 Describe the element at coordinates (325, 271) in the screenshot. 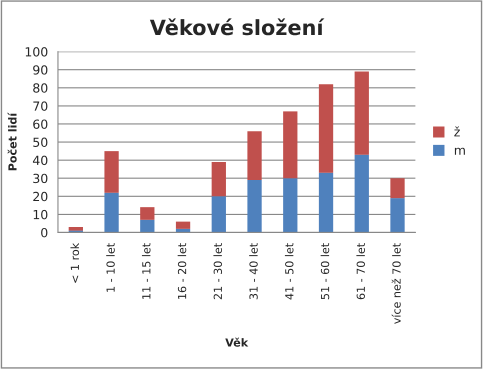

I see `x-tick-label: 51 - 60 let` at that location.